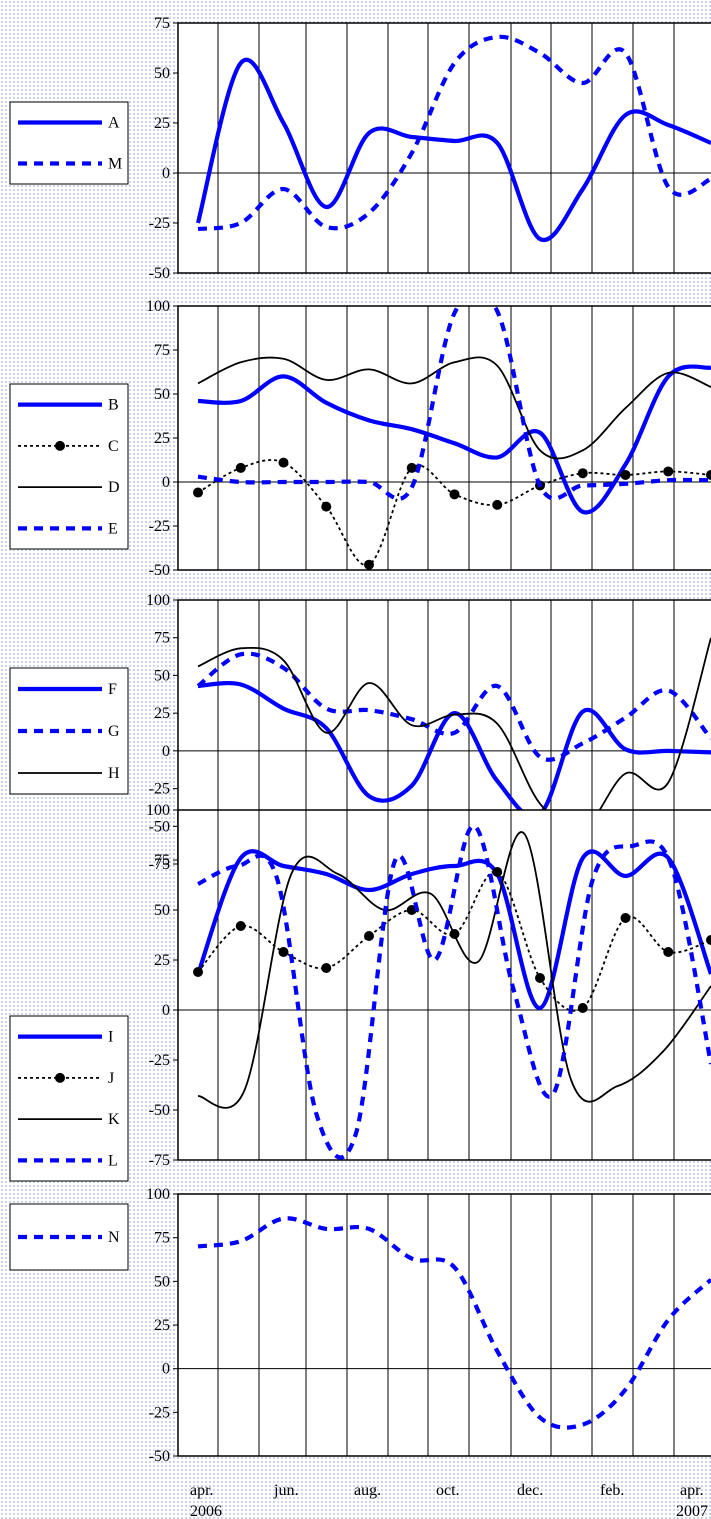  What do you see at coordinates (692, 1511) in the screenshot?
I see `x-year-label-2007: 2007` at bounding box center [692, 1511].